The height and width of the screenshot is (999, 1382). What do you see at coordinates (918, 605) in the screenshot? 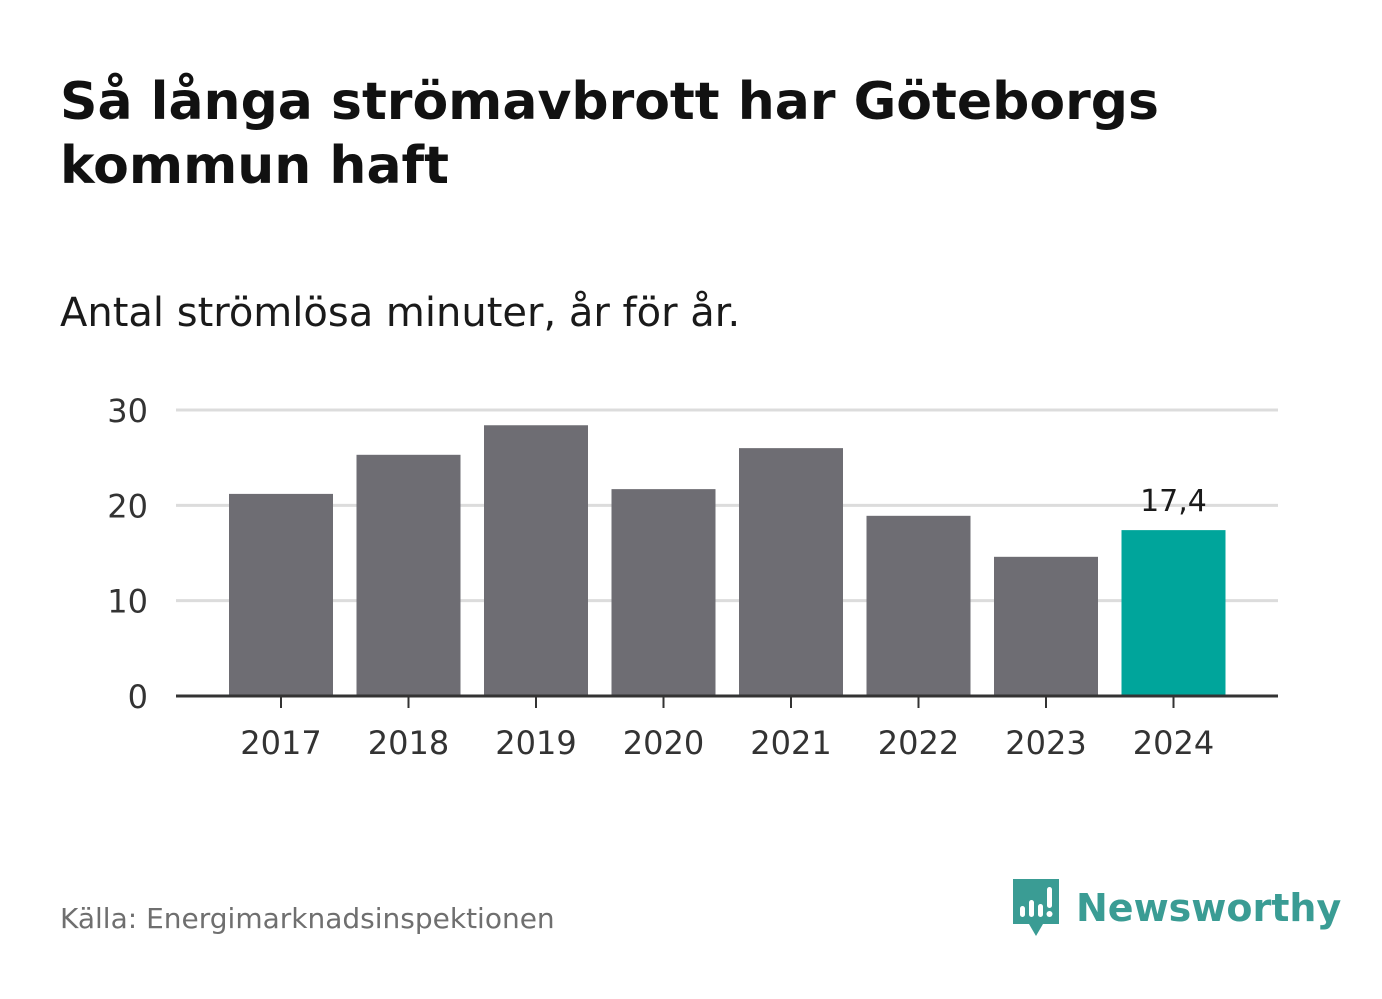
I see `bar-2022` at bounding box center [918, 605].